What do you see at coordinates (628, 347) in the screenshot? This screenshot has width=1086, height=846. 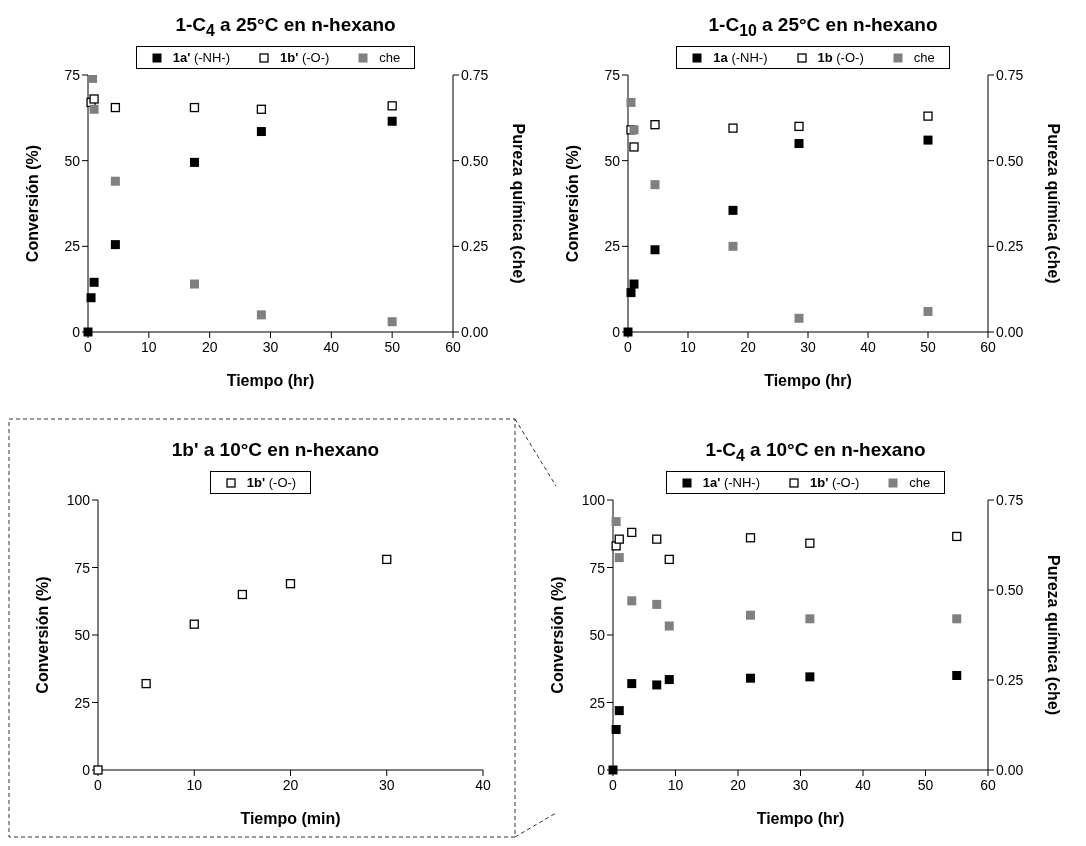 I see `x-tick-label: 0` at bounding box center [628, 347].